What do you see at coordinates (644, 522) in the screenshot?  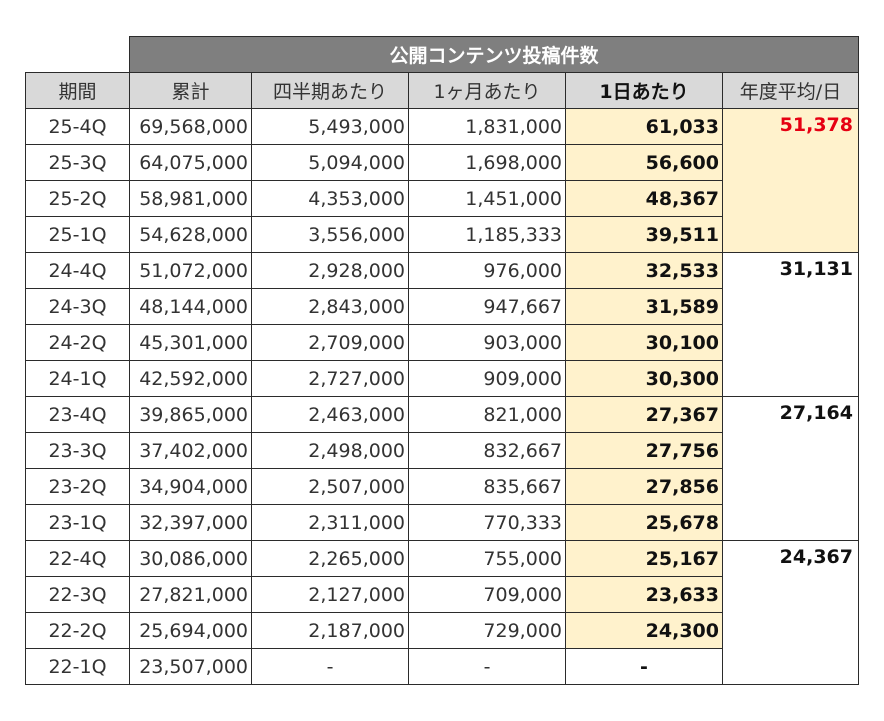 I see `per-day-cell: 25,678` at bounding box center [644, 522].